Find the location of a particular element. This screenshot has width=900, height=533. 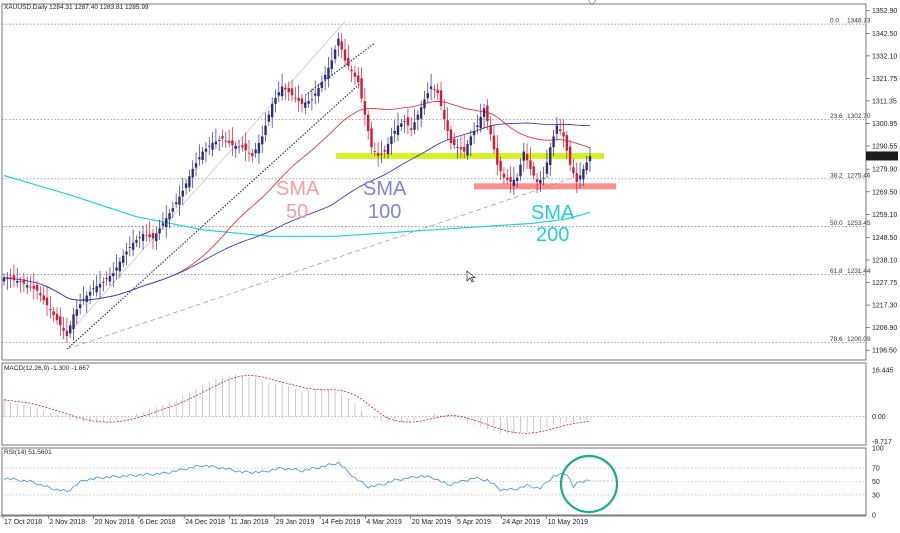

time-tick-label: 10 May 2019 is located at coordinates (568, 522).